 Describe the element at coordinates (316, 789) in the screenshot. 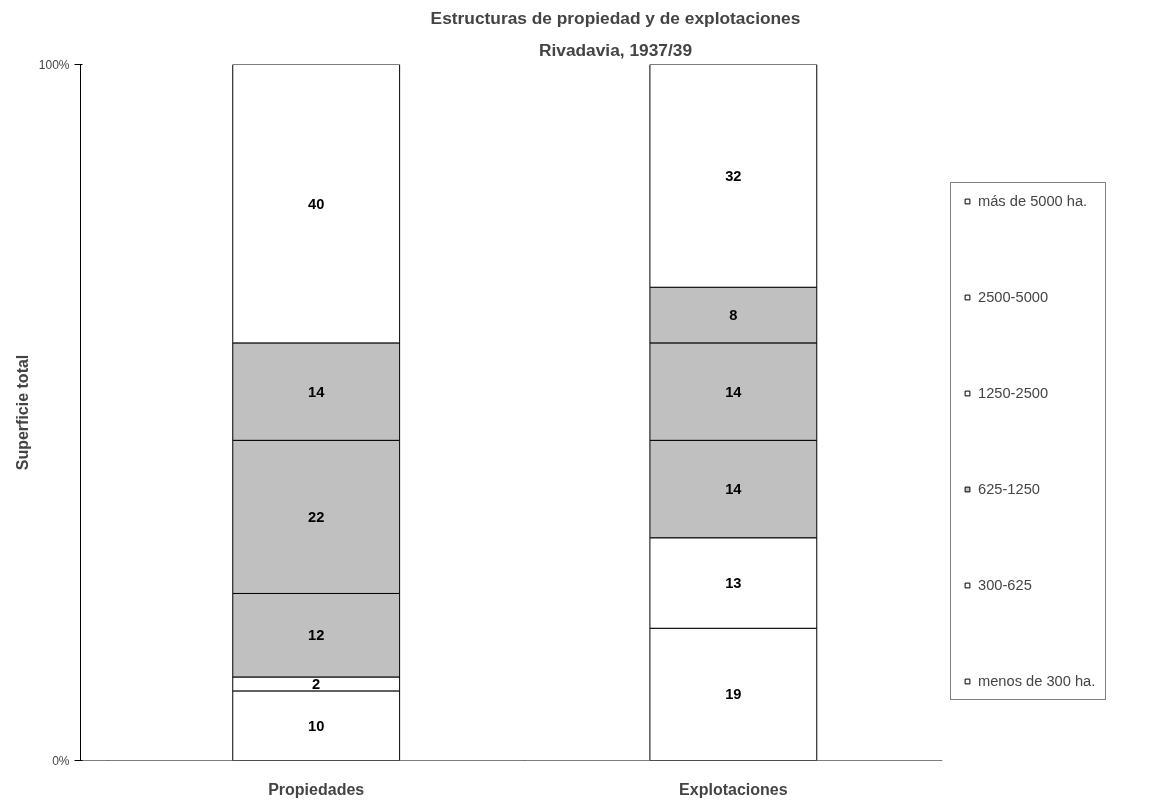

I see `x-tick-label: Propiedades` at that location.